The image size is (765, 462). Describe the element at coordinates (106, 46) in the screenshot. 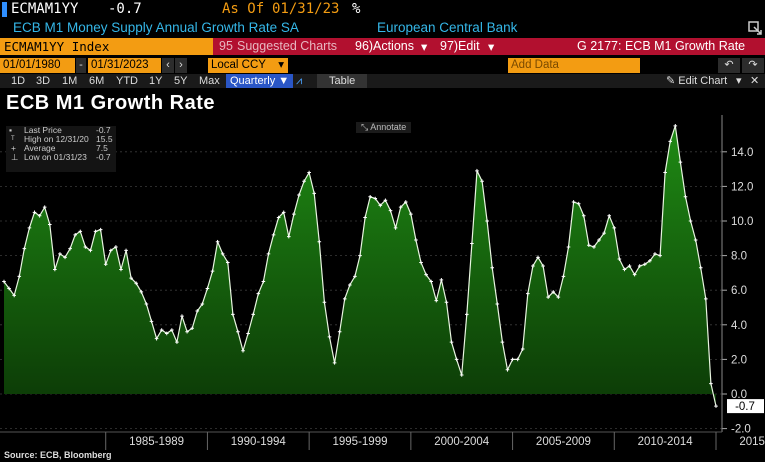

I see `security-field: ECMAM1YY Index` at that location.